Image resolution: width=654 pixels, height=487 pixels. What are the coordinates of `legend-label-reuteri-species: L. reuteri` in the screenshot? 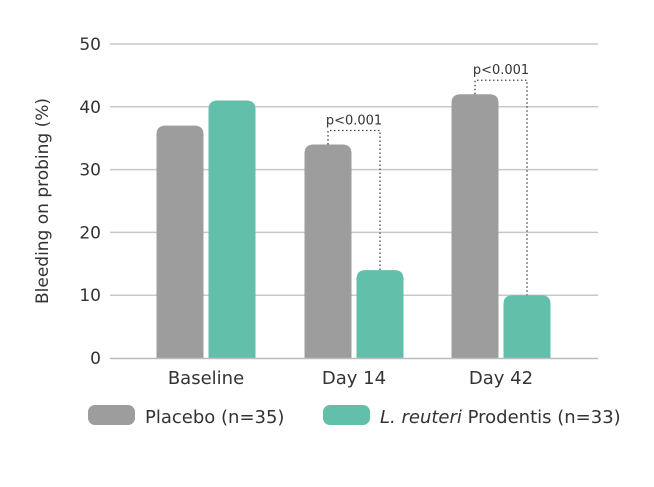 It's located at (421, 417).